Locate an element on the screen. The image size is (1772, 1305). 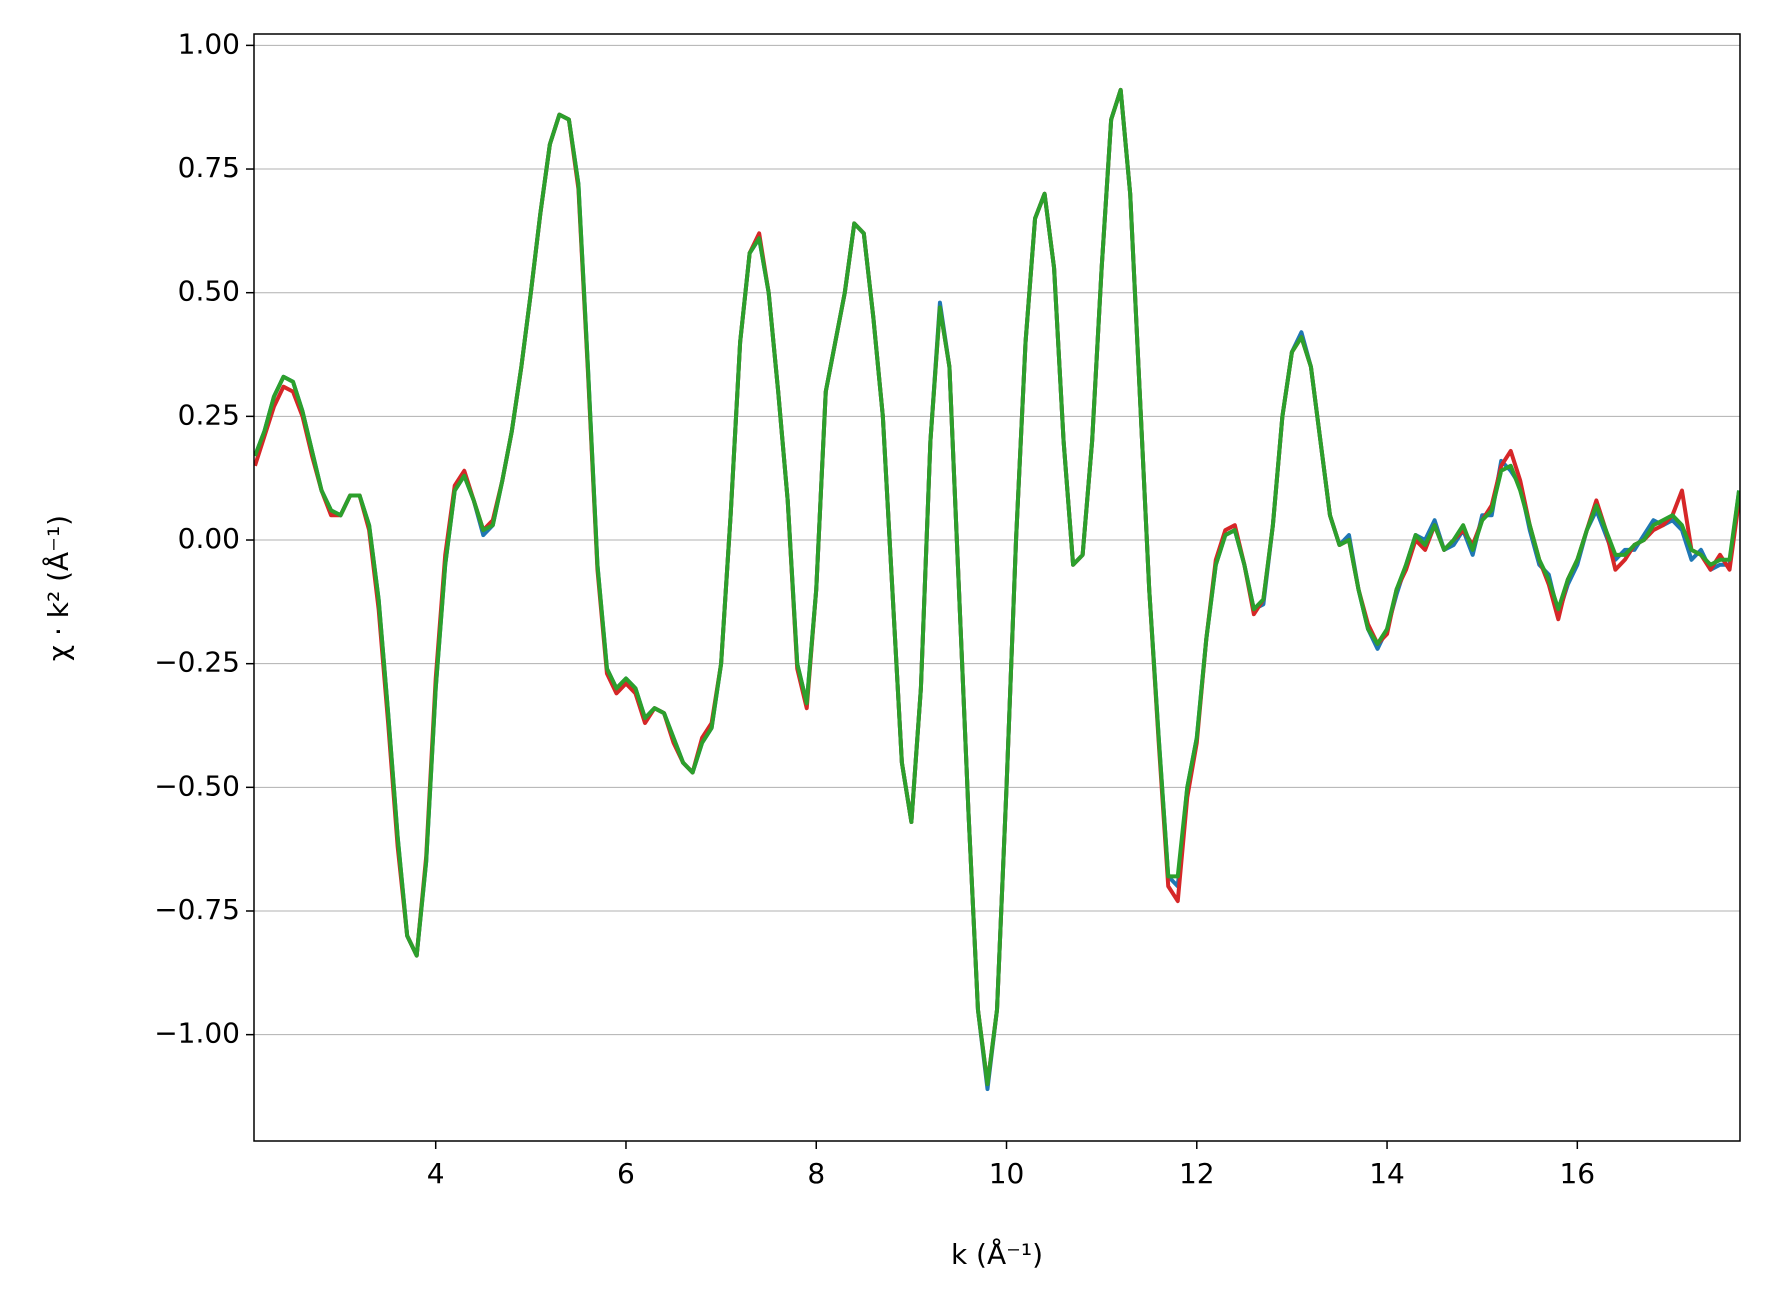
x-tick-label: 14 is located at coordinates (1387, 1173).